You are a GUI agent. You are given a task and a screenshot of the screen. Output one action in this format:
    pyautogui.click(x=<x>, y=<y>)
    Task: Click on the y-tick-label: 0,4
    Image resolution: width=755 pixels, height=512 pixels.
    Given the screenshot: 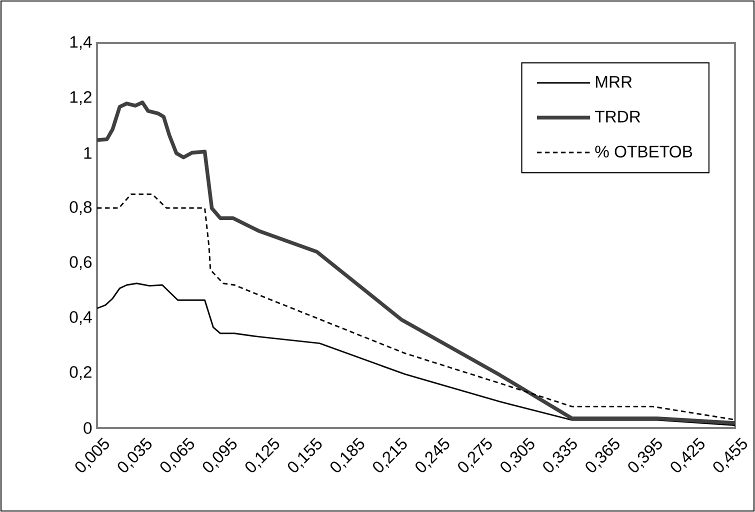 What is the action you would take?
    pyautogui.click(x=81, y=318)
    